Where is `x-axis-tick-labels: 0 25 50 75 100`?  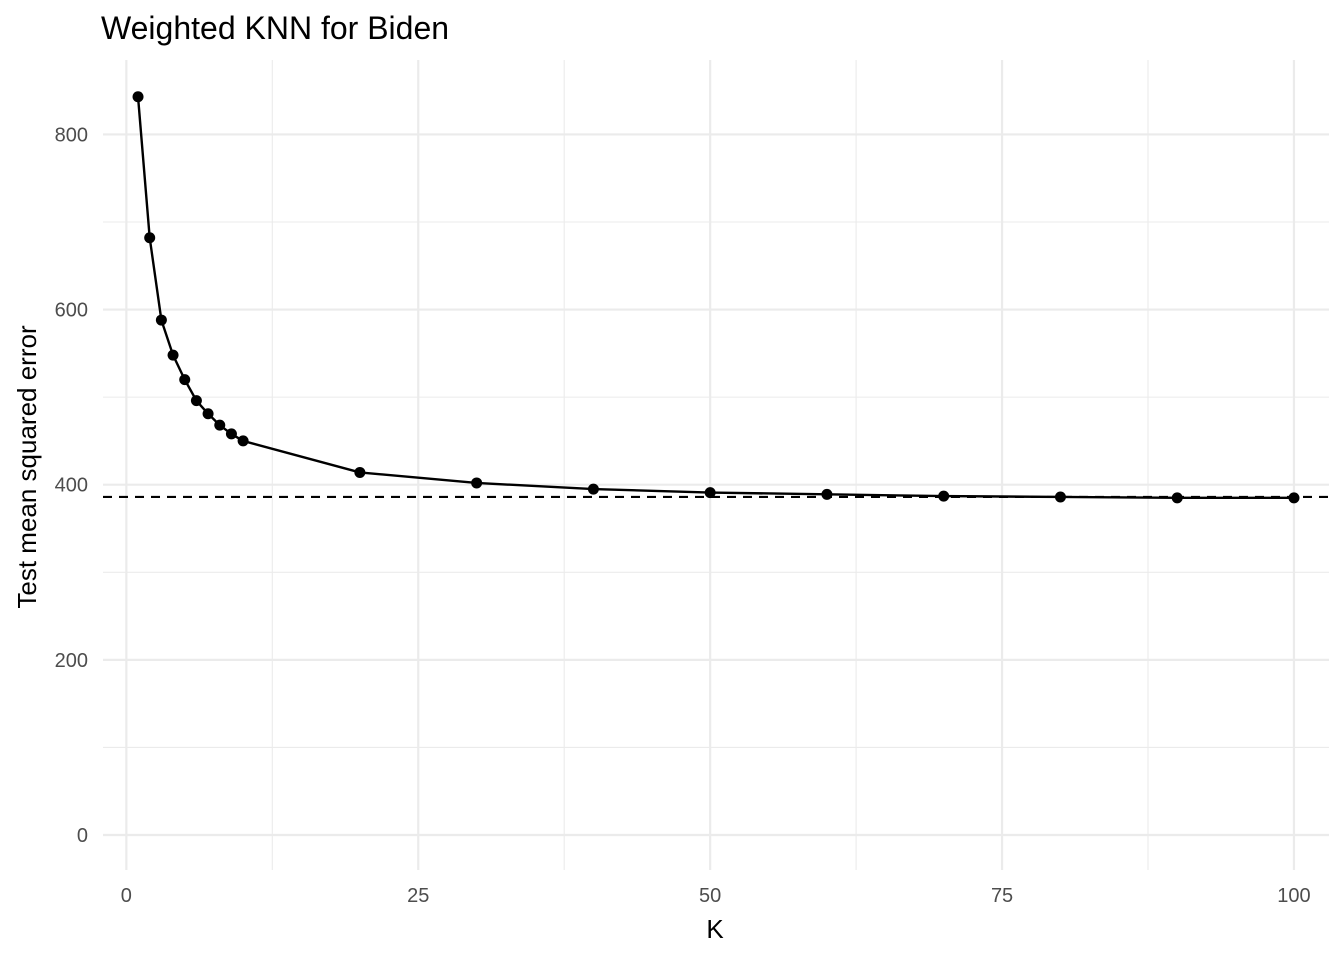 x-axis-tick-labels: 0 25 50 75 100 is located at coordinates (716, 896).